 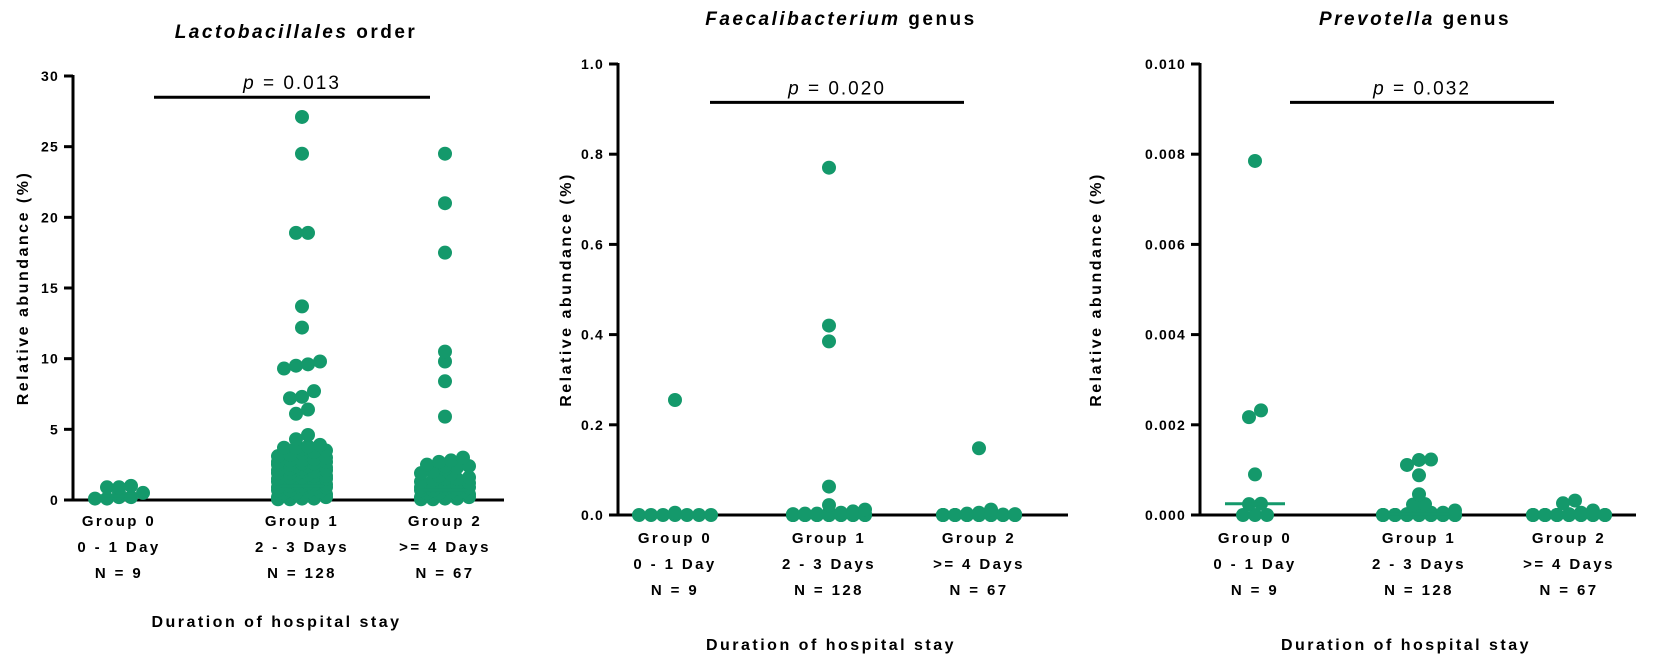 What do you see at coordinates (843, 88) in the screenshot?
I see `p-value-text: = 0.020` at bounding box center [843, 88].